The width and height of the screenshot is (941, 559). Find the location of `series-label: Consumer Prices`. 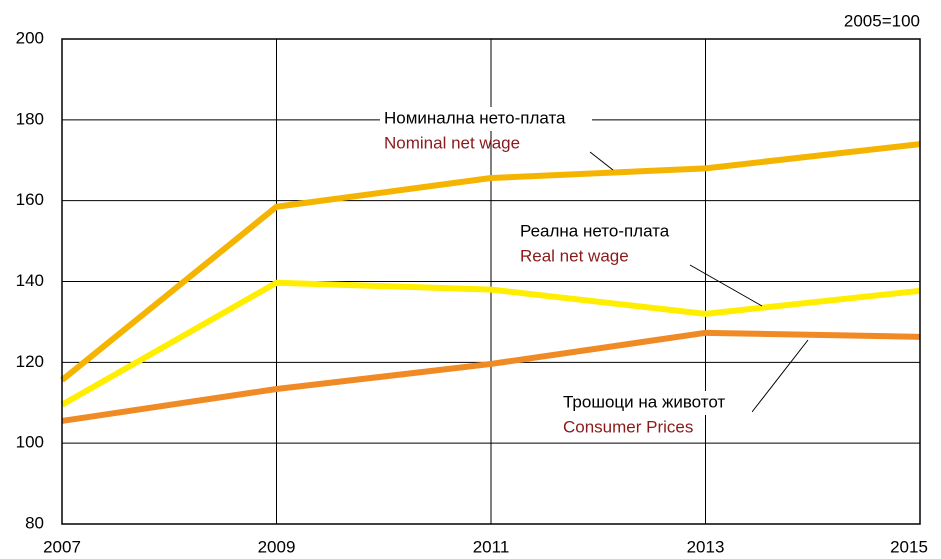

series-label: Consumer Prices is located at coordinates (628, 426).